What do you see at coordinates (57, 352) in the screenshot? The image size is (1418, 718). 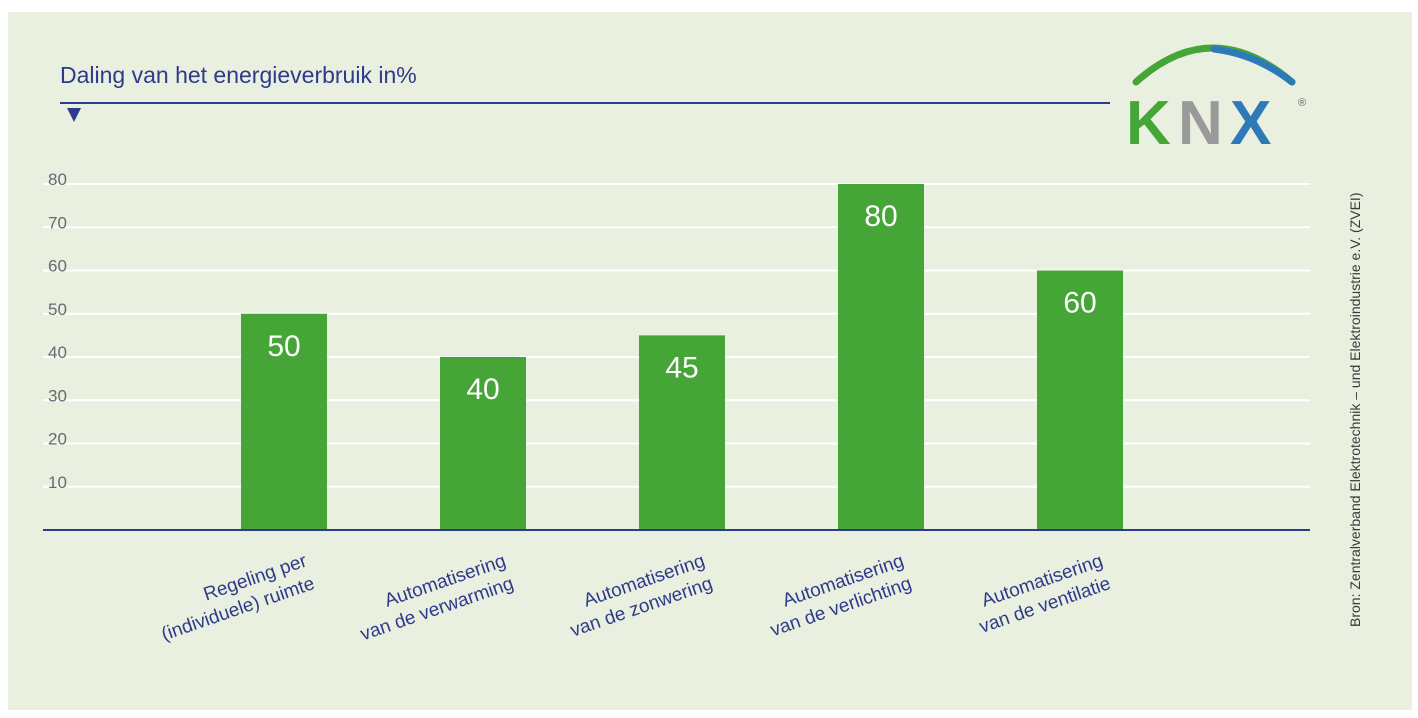 I see `y-tick-label: 40` at bounding box center [57, 352].